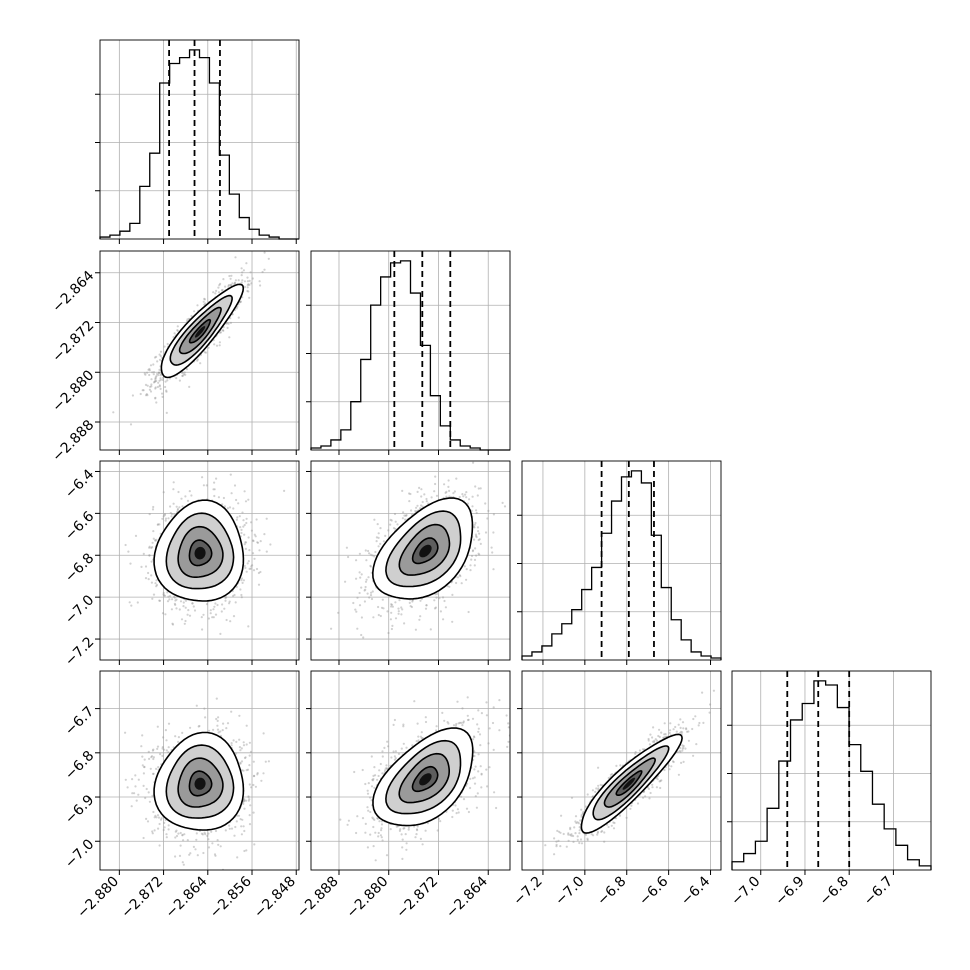  I want to click on x-tick-label: −7.2, so click(527, 891).